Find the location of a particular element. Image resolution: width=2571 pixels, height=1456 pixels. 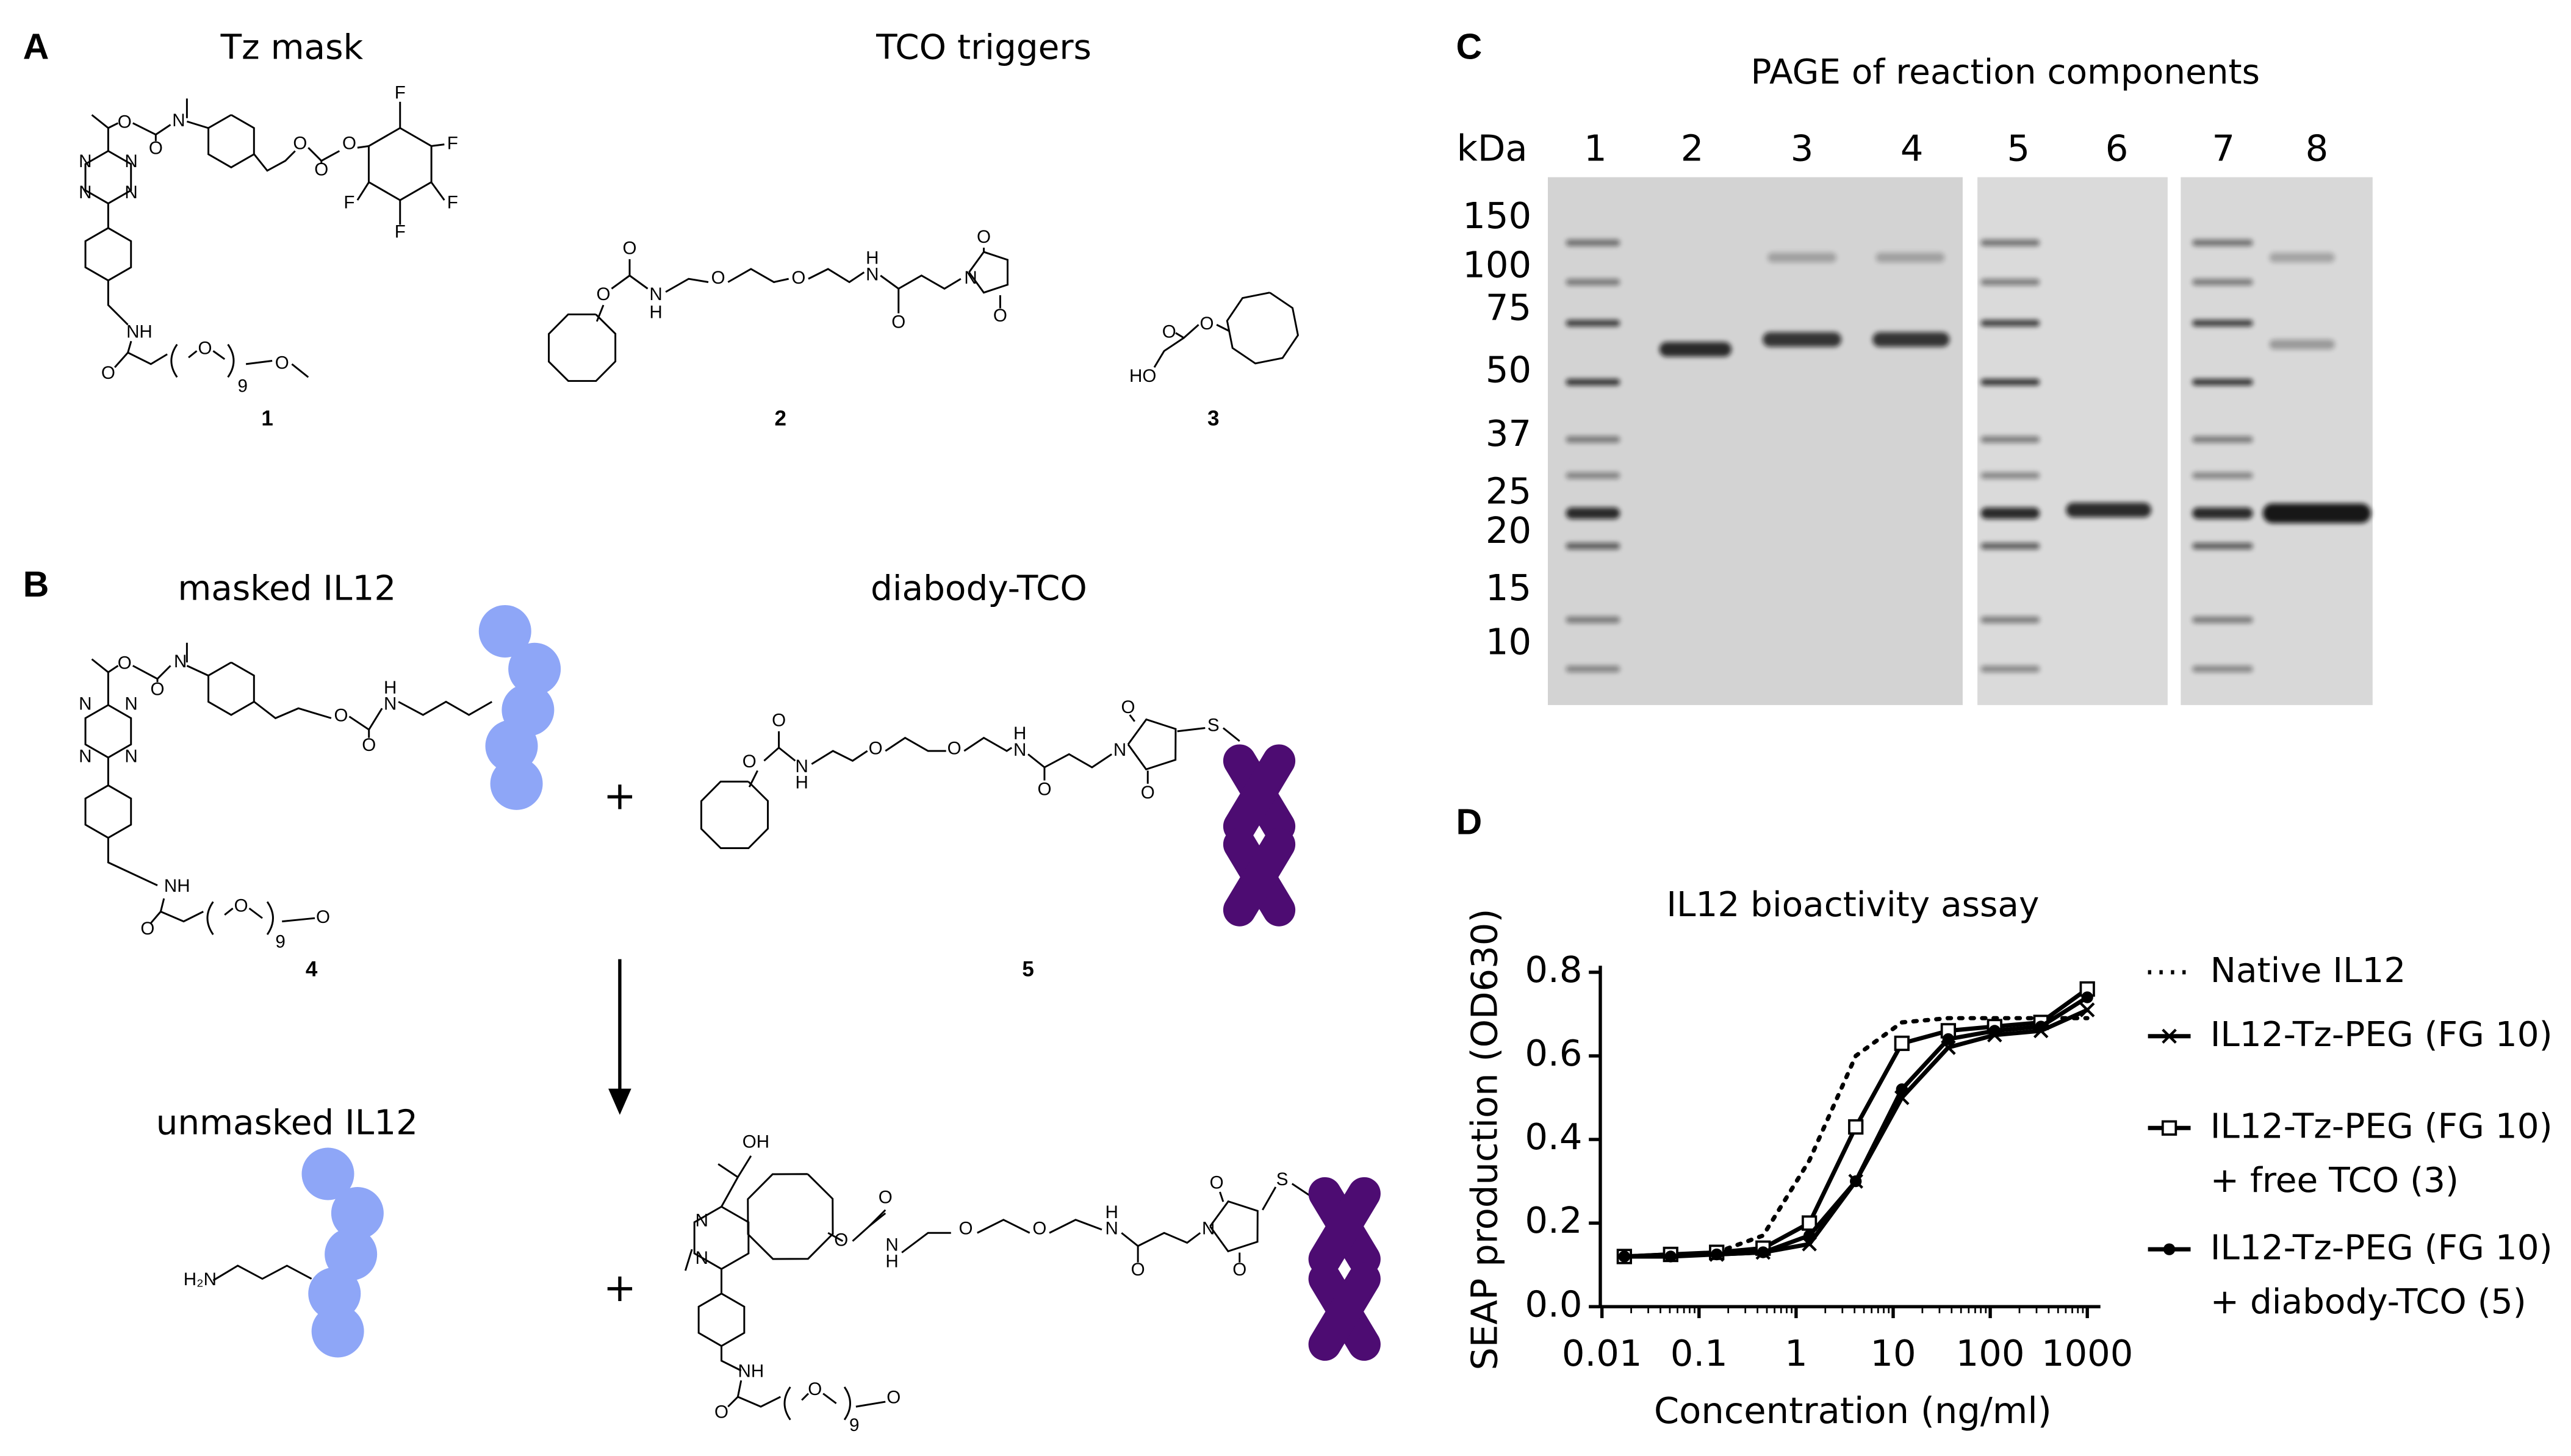

x-axis-label: Concentration (ng/ml) is located at coordinates (1853, 1411).